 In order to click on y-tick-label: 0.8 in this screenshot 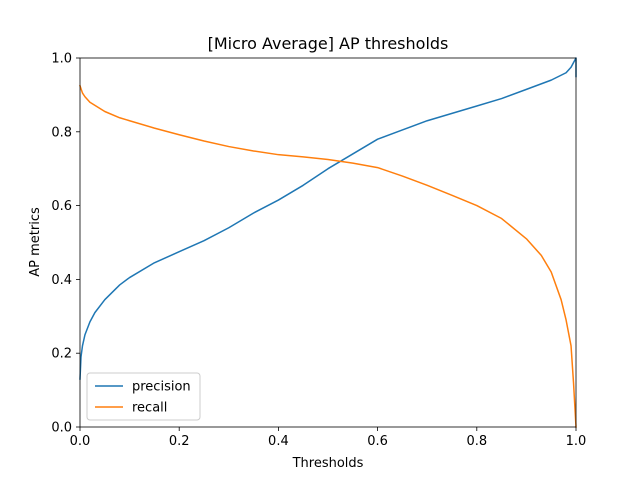, I will do `click(61, 132)`.